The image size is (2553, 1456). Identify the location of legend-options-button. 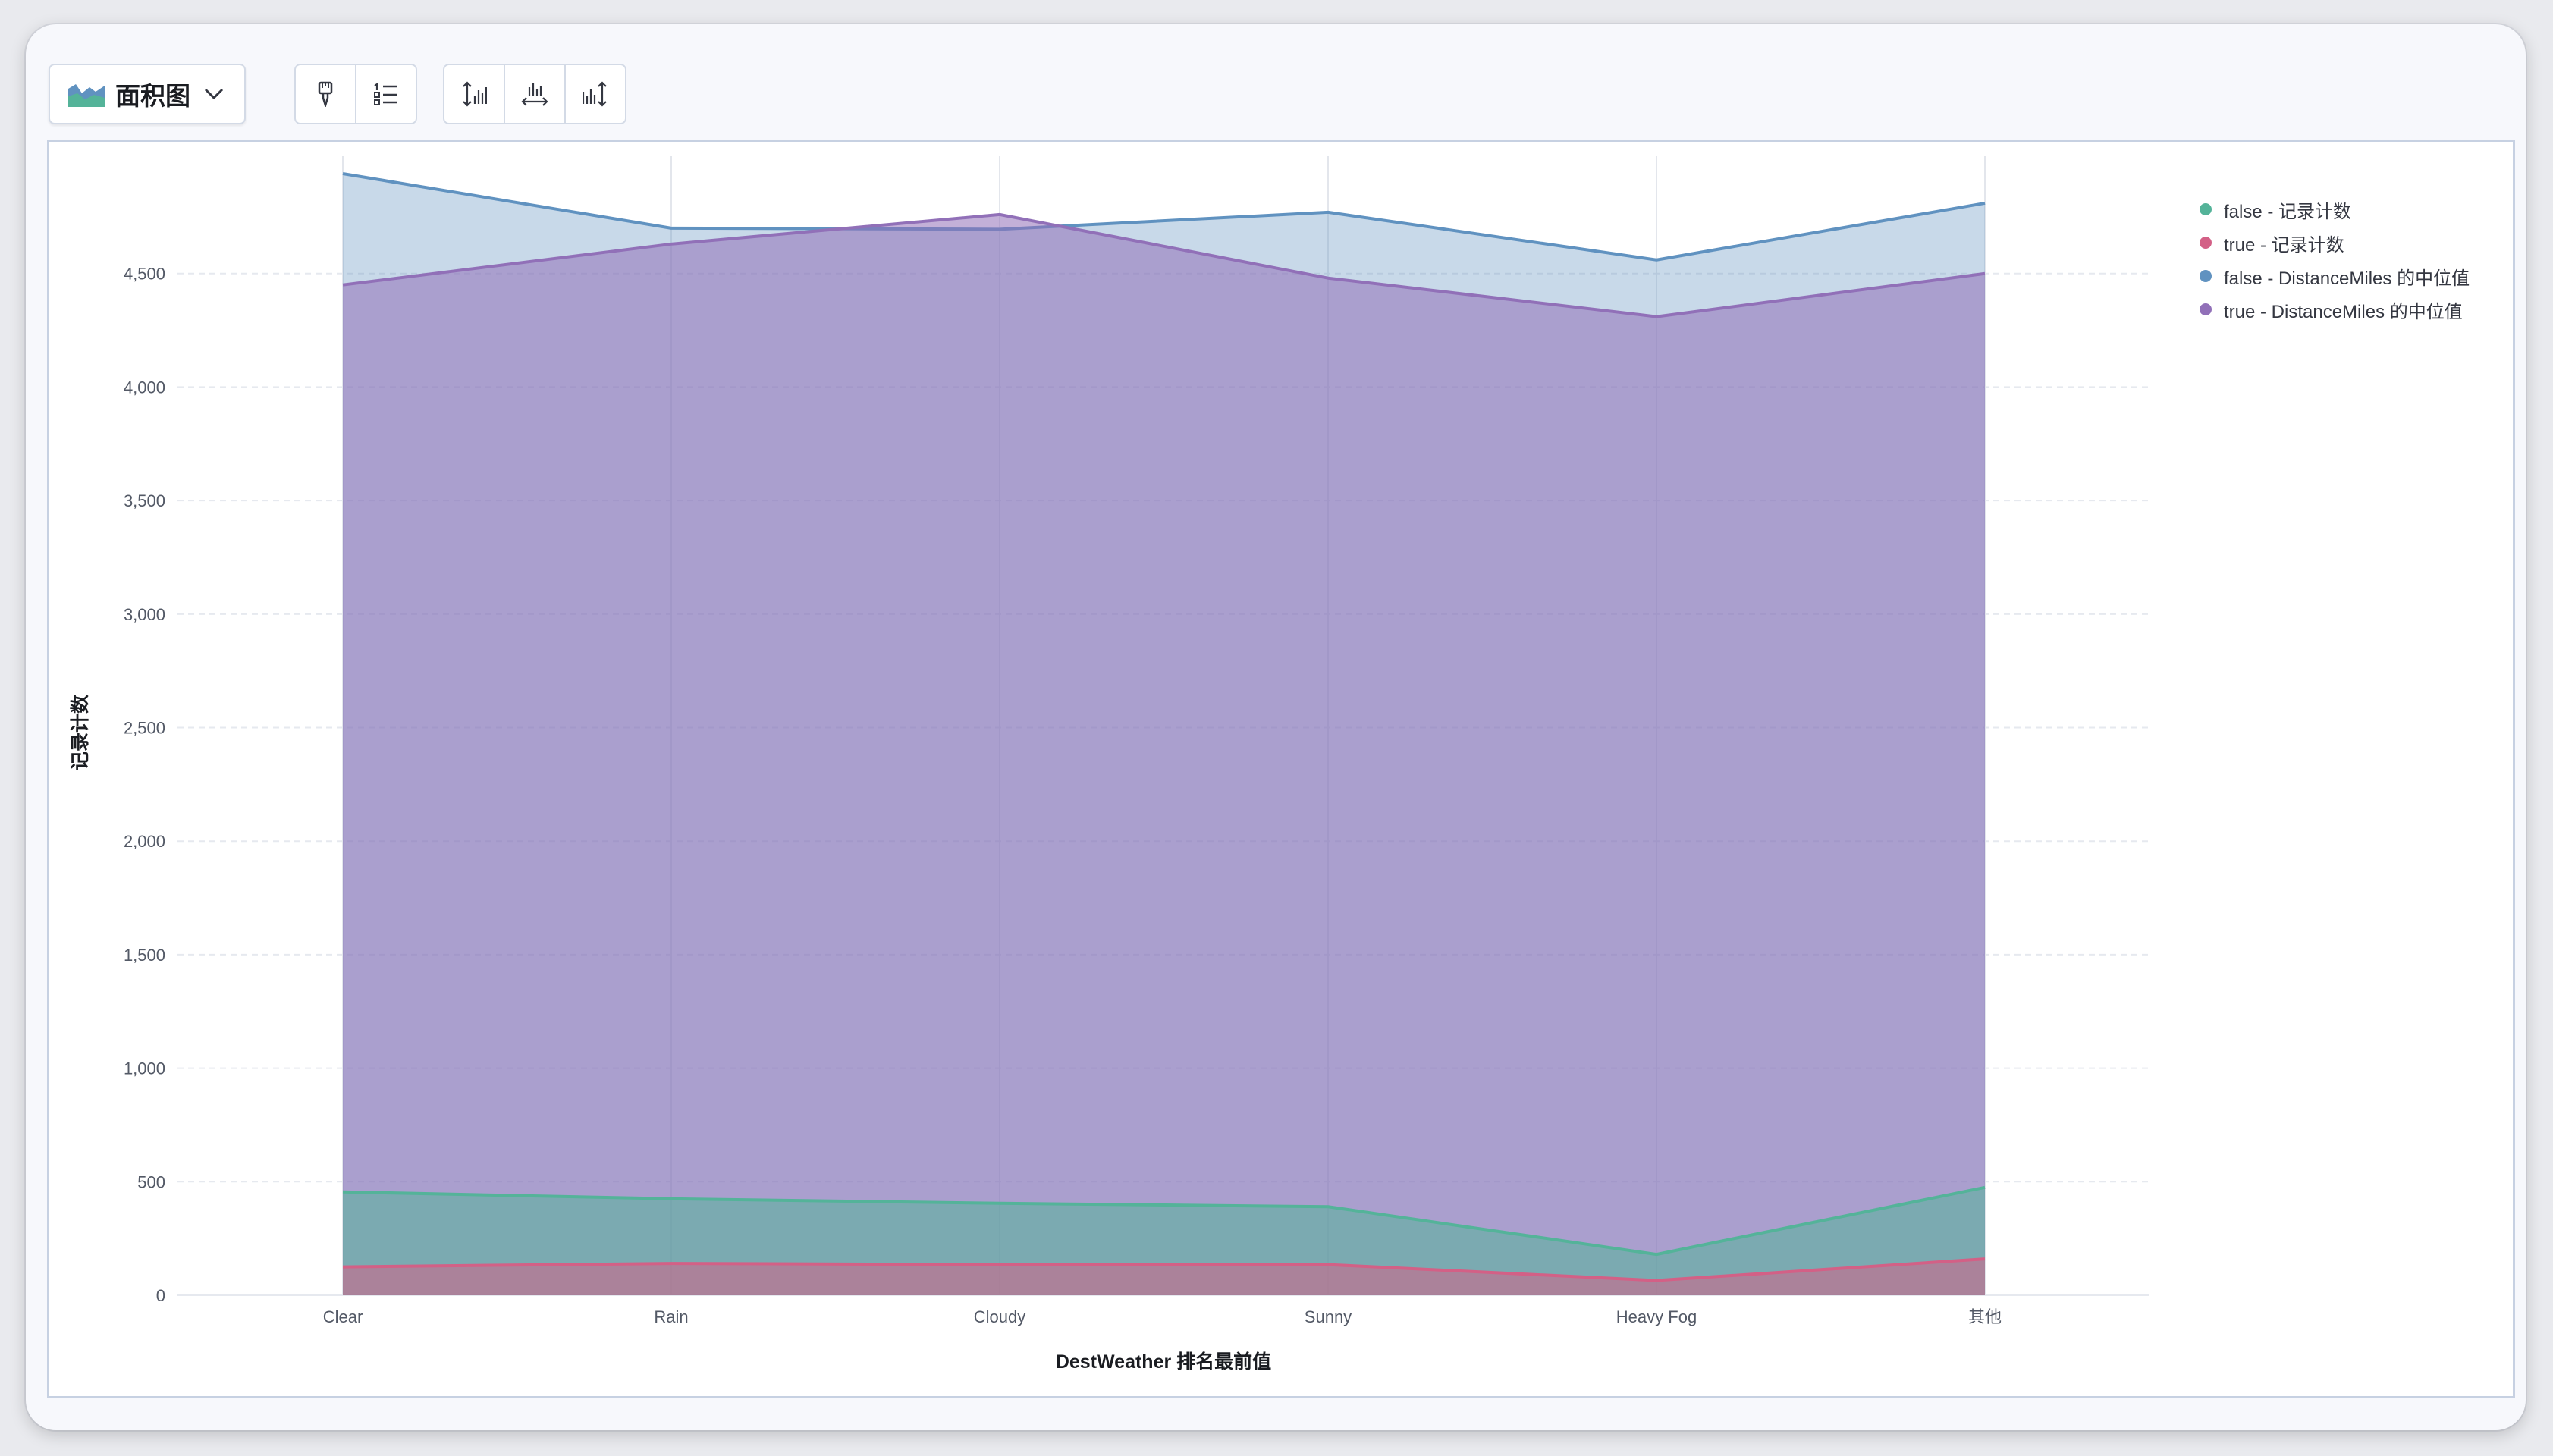
(386, 94).